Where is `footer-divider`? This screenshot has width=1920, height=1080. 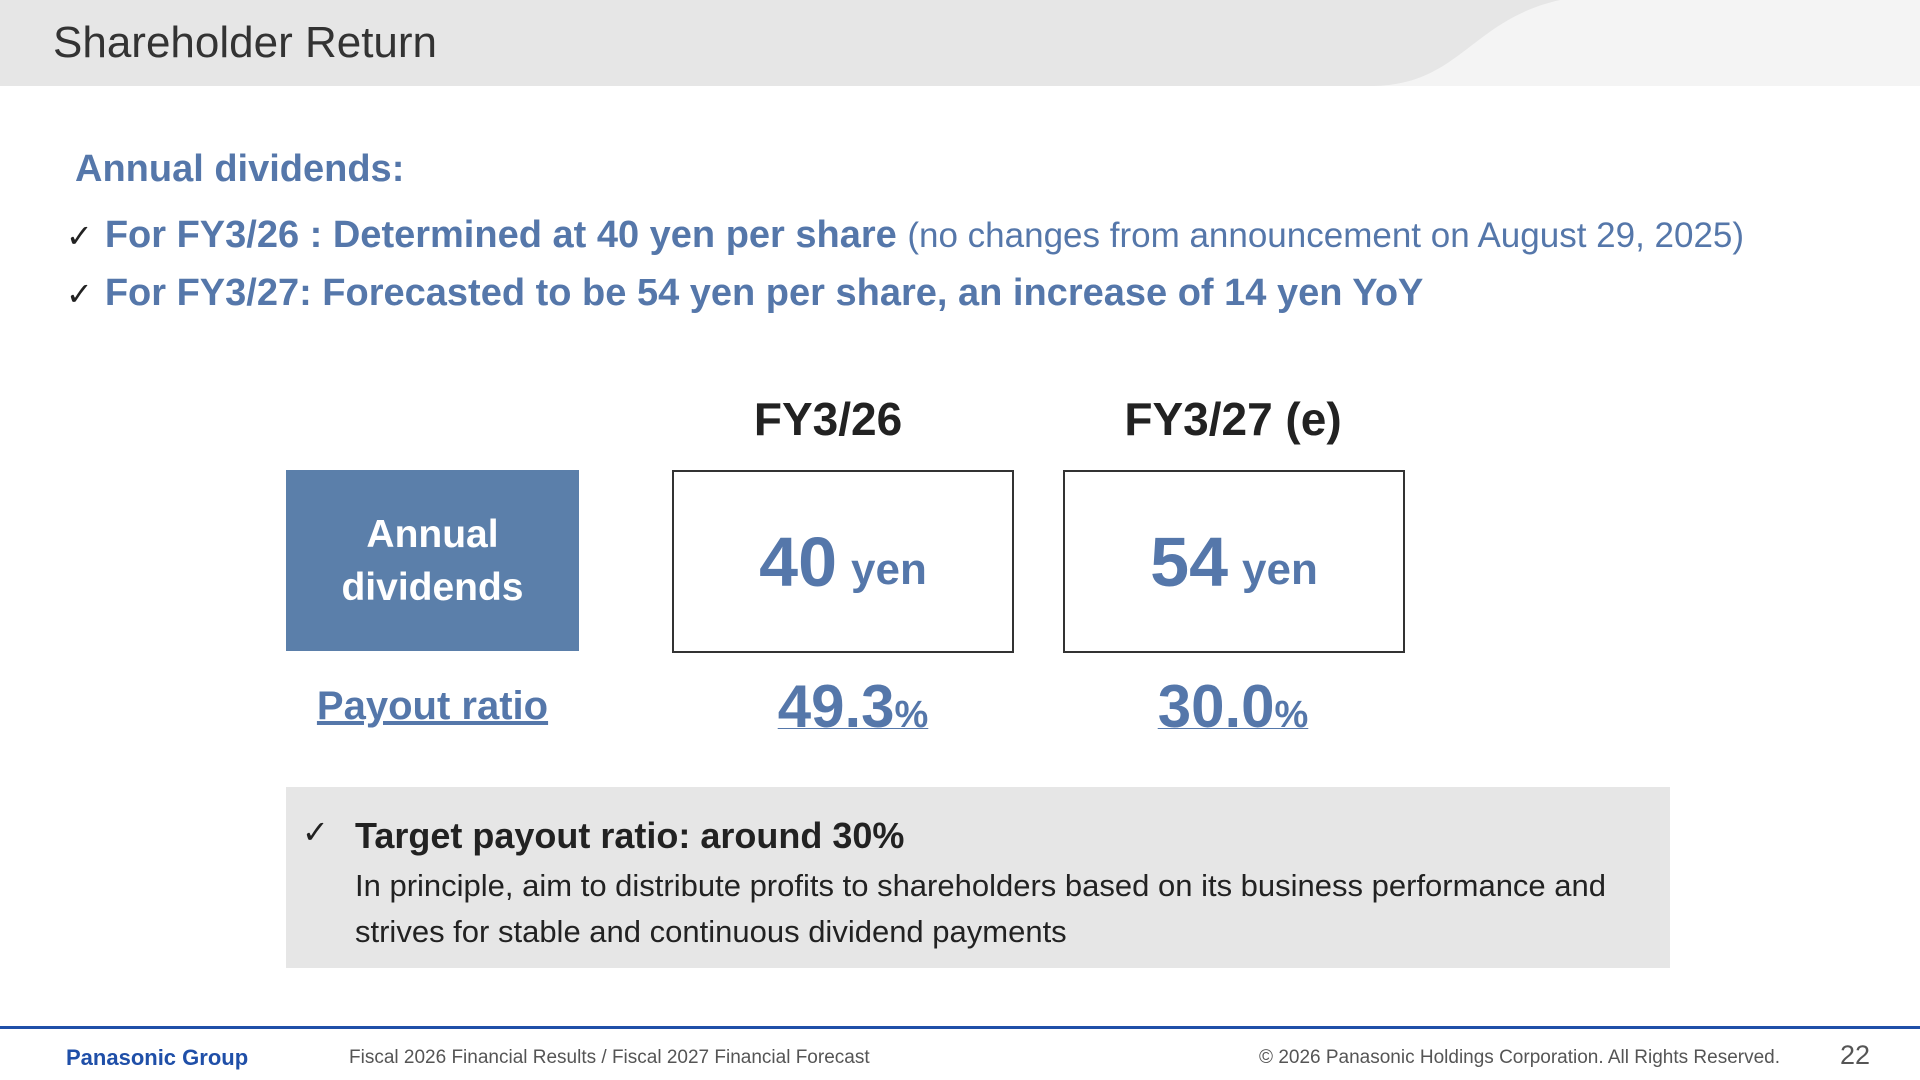
footer-divider is located at coordinates (960, 1027).